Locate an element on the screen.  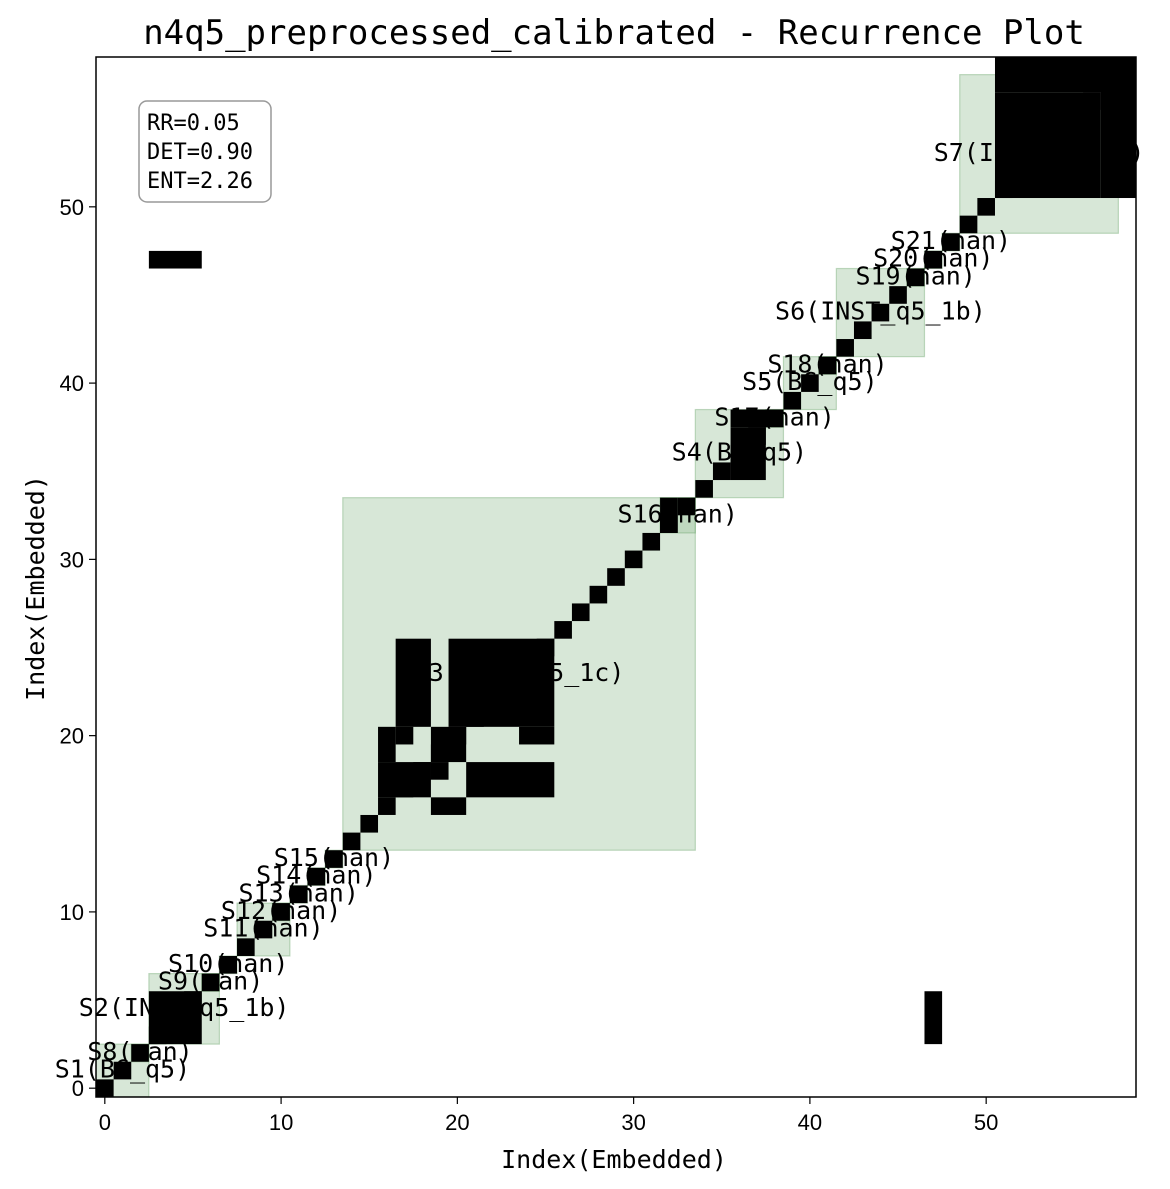
segment-label: S20(nan) is located at coordinates (933, 258).